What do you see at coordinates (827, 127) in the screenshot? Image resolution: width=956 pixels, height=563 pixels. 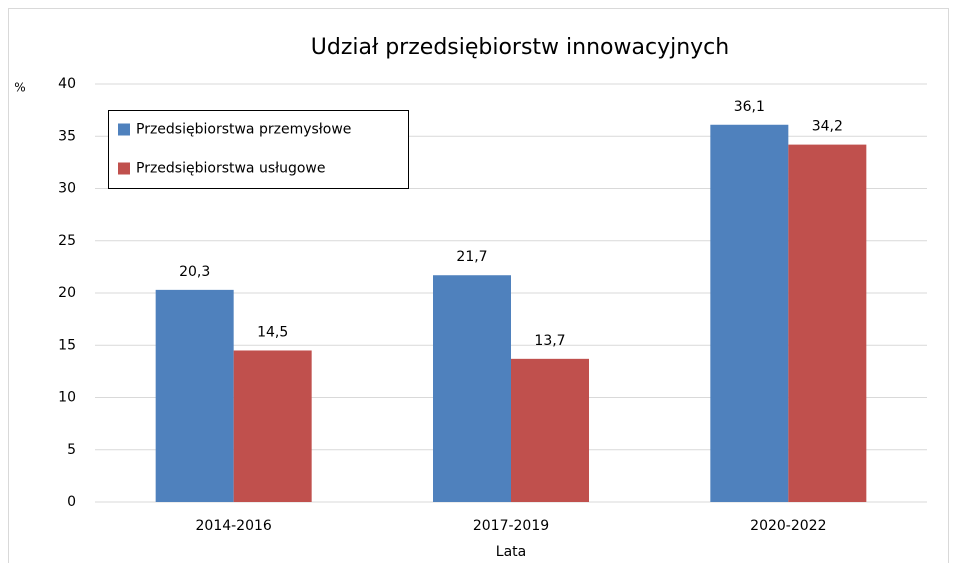 I see `data-label: 34,2` at bounding box center [827, 127].